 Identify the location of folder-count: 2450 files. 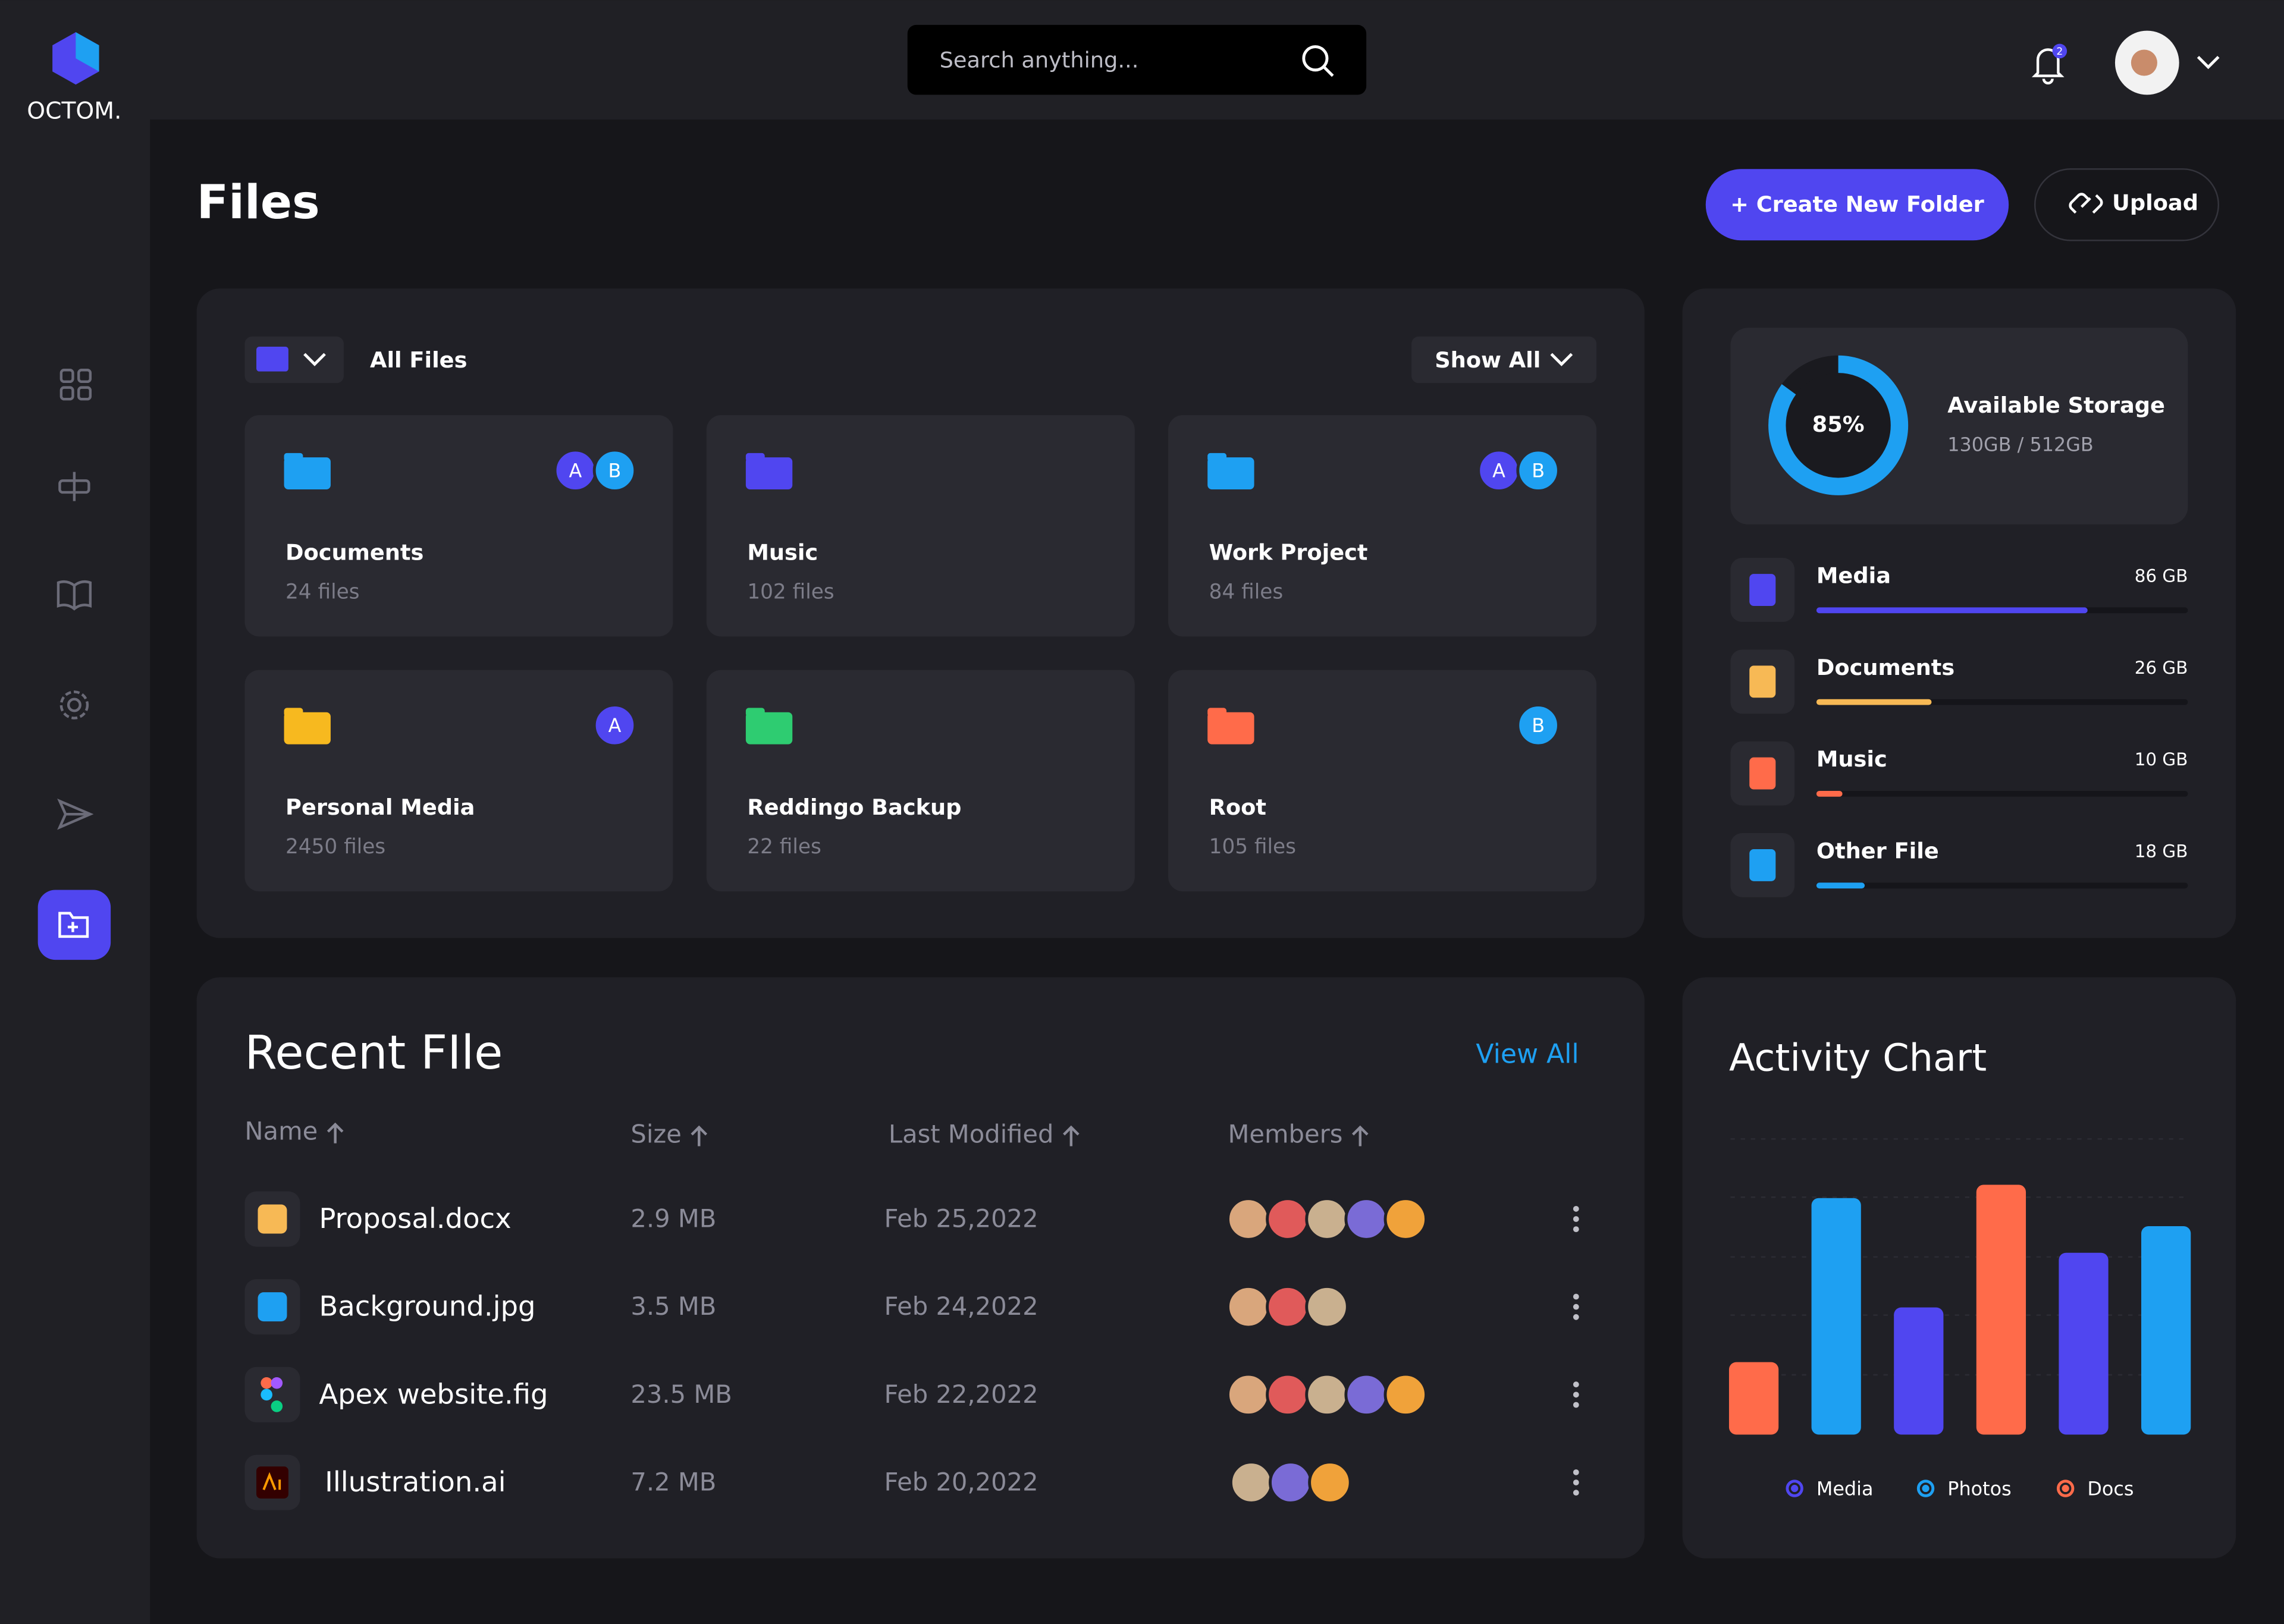
(336, 847).